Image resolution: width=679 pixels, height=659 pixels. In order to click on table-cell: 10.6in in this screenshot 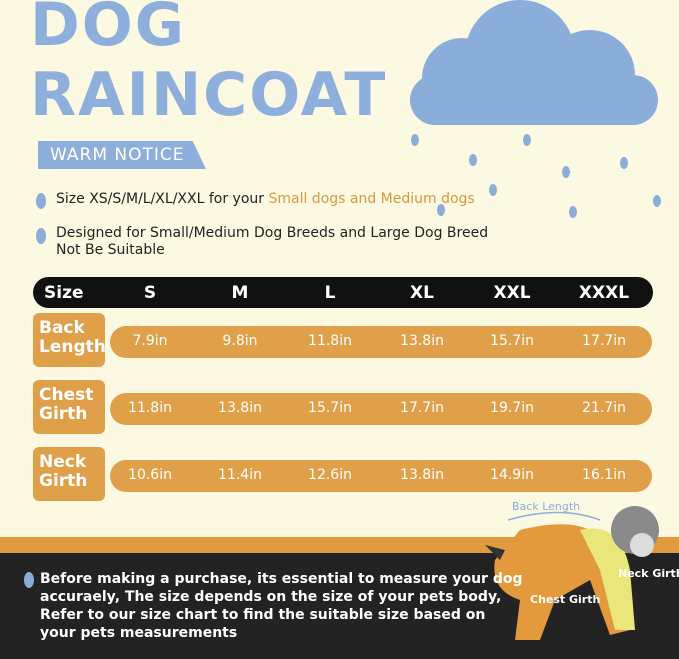, I will do `click(150, 475)`.